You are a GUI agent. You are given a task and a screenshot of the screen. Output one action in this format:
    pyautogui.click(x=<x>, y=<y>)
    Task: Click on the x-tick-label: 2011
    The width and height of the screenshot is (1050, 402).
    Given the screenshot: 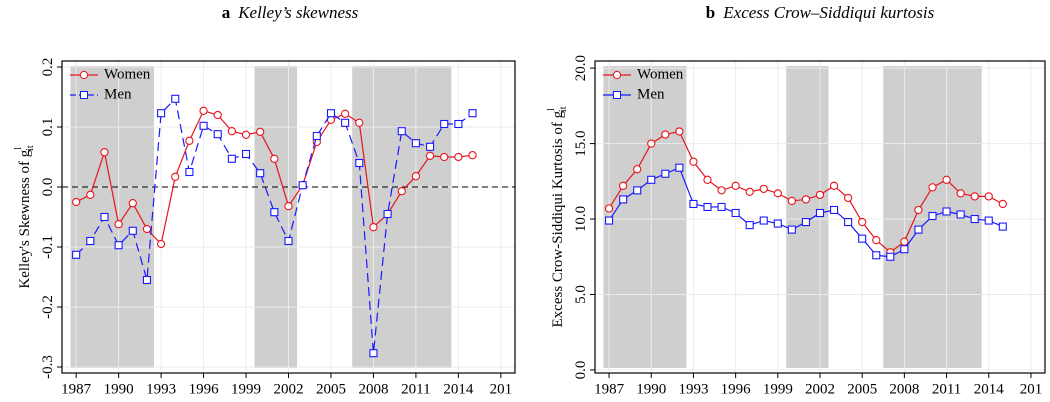 What is the action you would take?
    pyautogui.click(x=415, y=389)
    